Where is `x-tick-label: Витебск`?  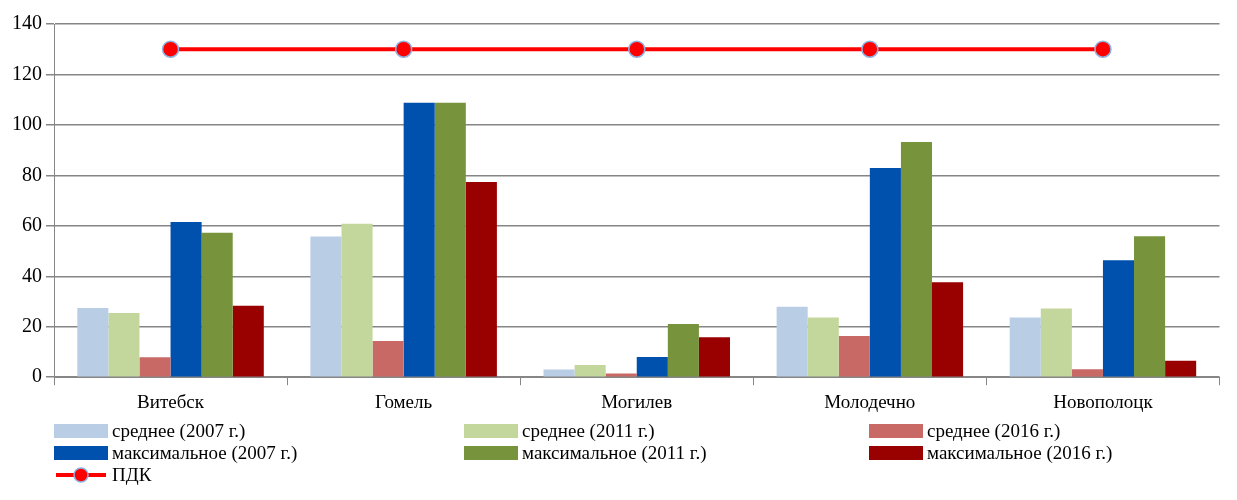 x-tick-label: Витебск is located at coordinates (171, 401).